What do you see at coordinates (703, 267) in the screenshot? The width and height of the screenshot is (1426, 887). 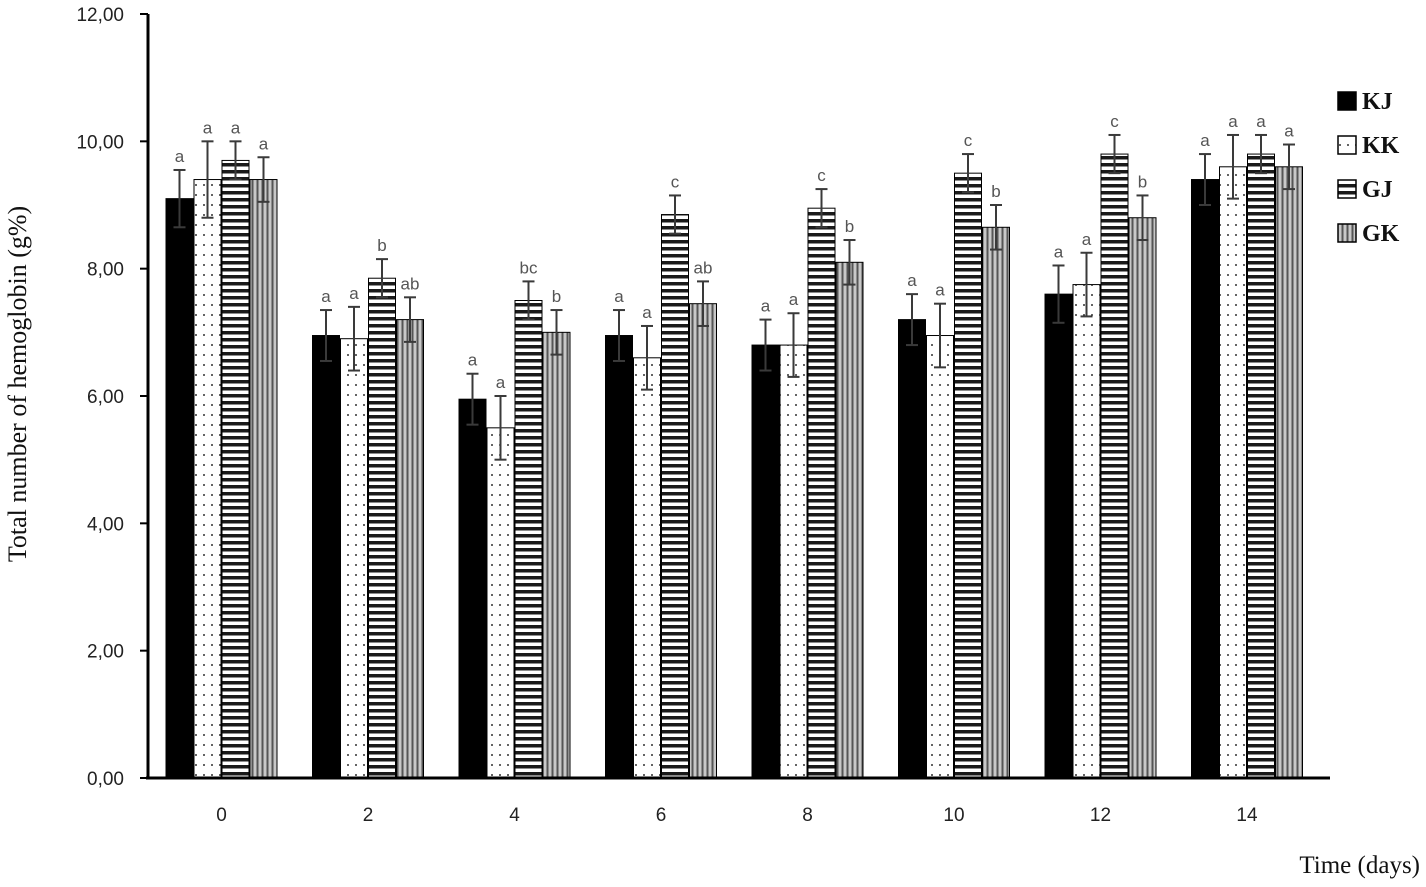 I see `significance-label-gk-day-6: ab` at bounding box center [703, 267].